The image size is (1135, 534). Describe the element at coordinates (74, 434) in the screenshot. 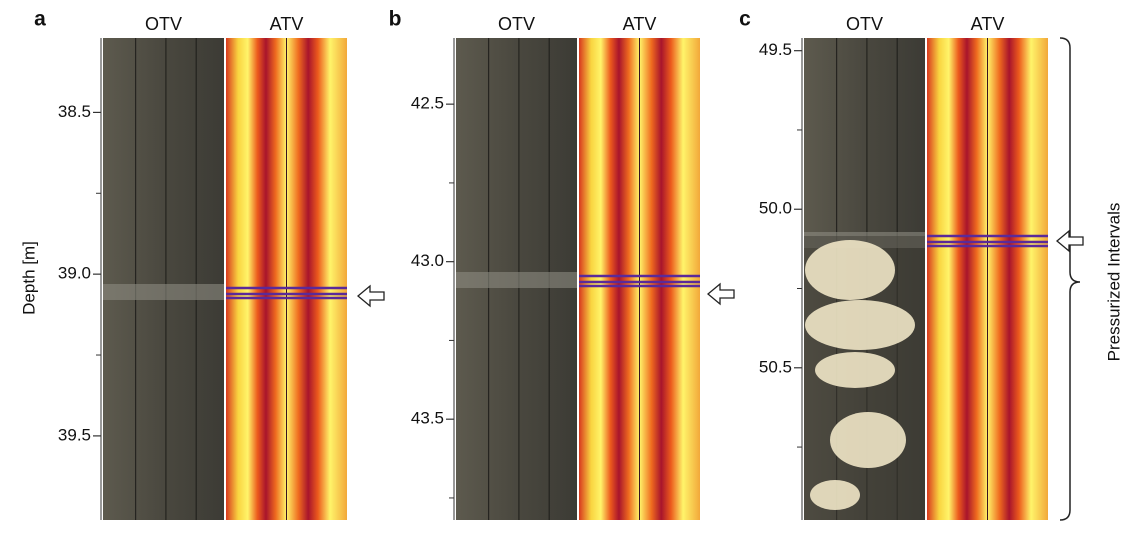

I see `y-tick-label: 39.5` at that location.